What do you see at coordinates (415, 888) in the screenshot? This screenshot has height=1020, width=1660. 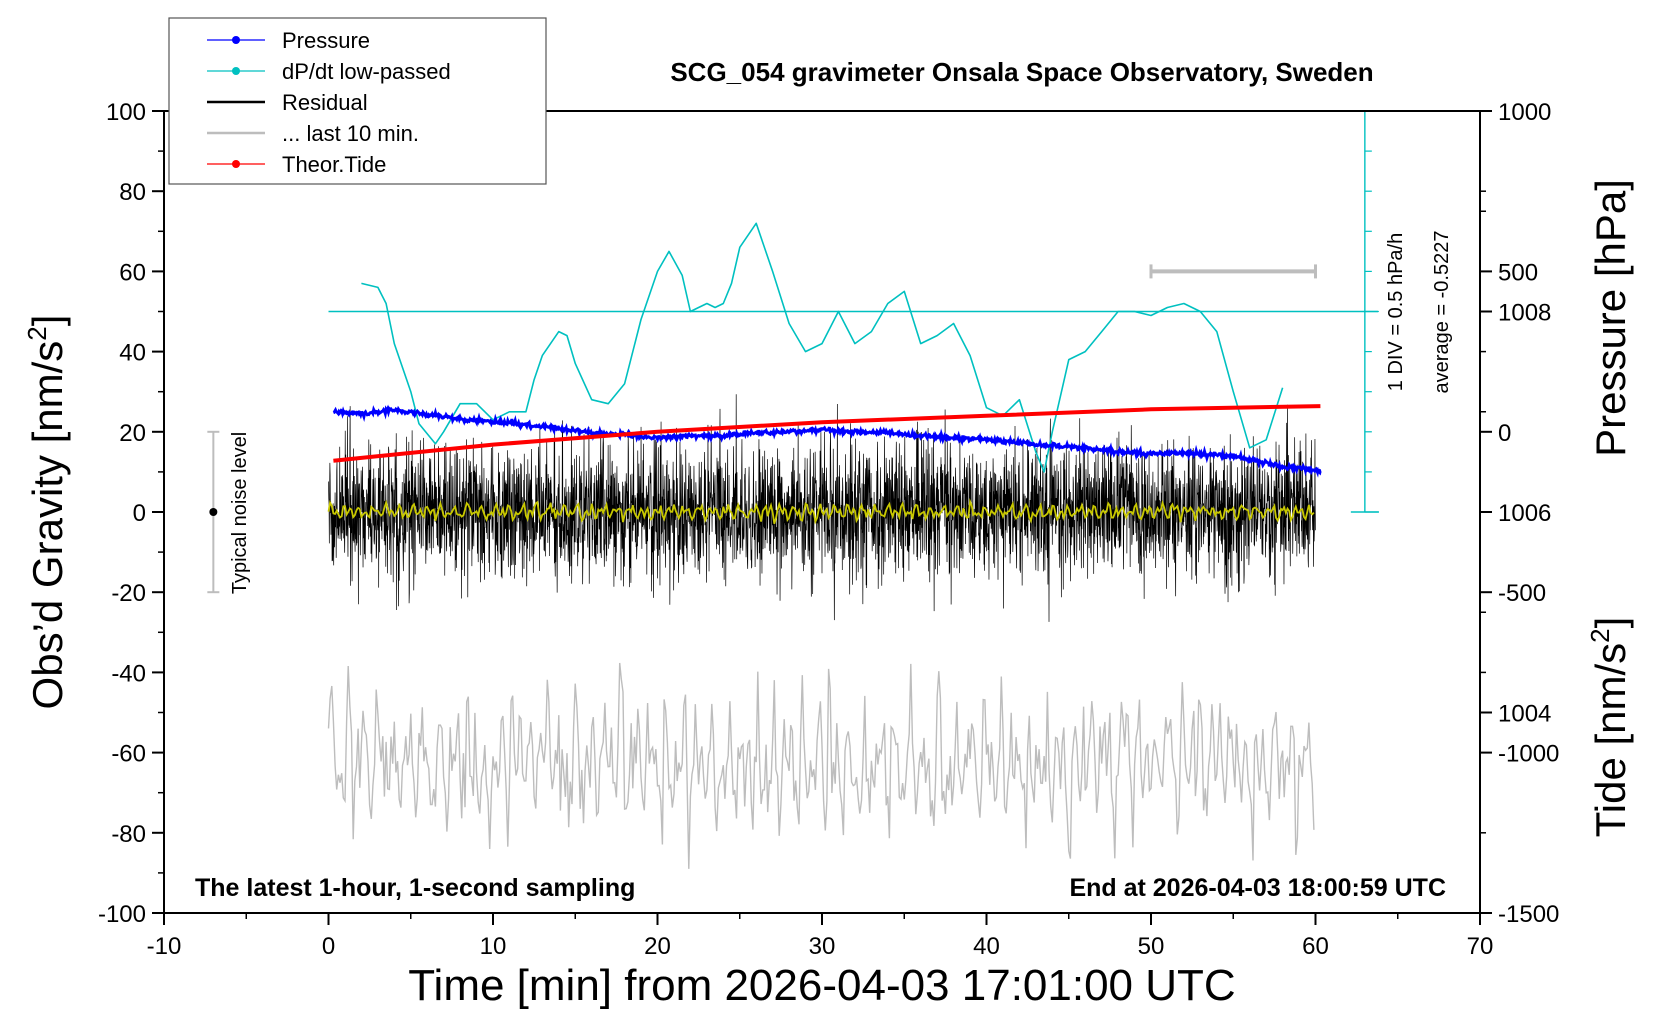 I see `annotation-sampling: The latest 1-hour, 1-second sampling` at bounding box center [415, 888].